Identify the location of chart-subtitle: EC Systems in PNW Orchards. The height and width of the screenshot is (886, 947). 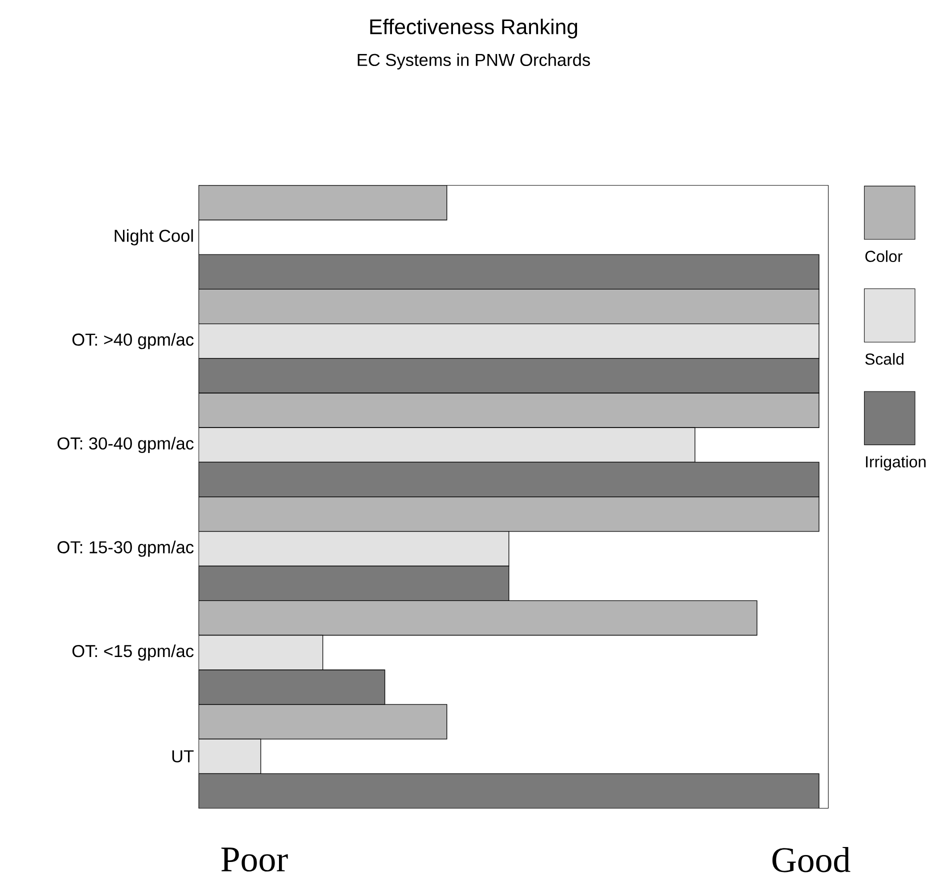
(474, 61).